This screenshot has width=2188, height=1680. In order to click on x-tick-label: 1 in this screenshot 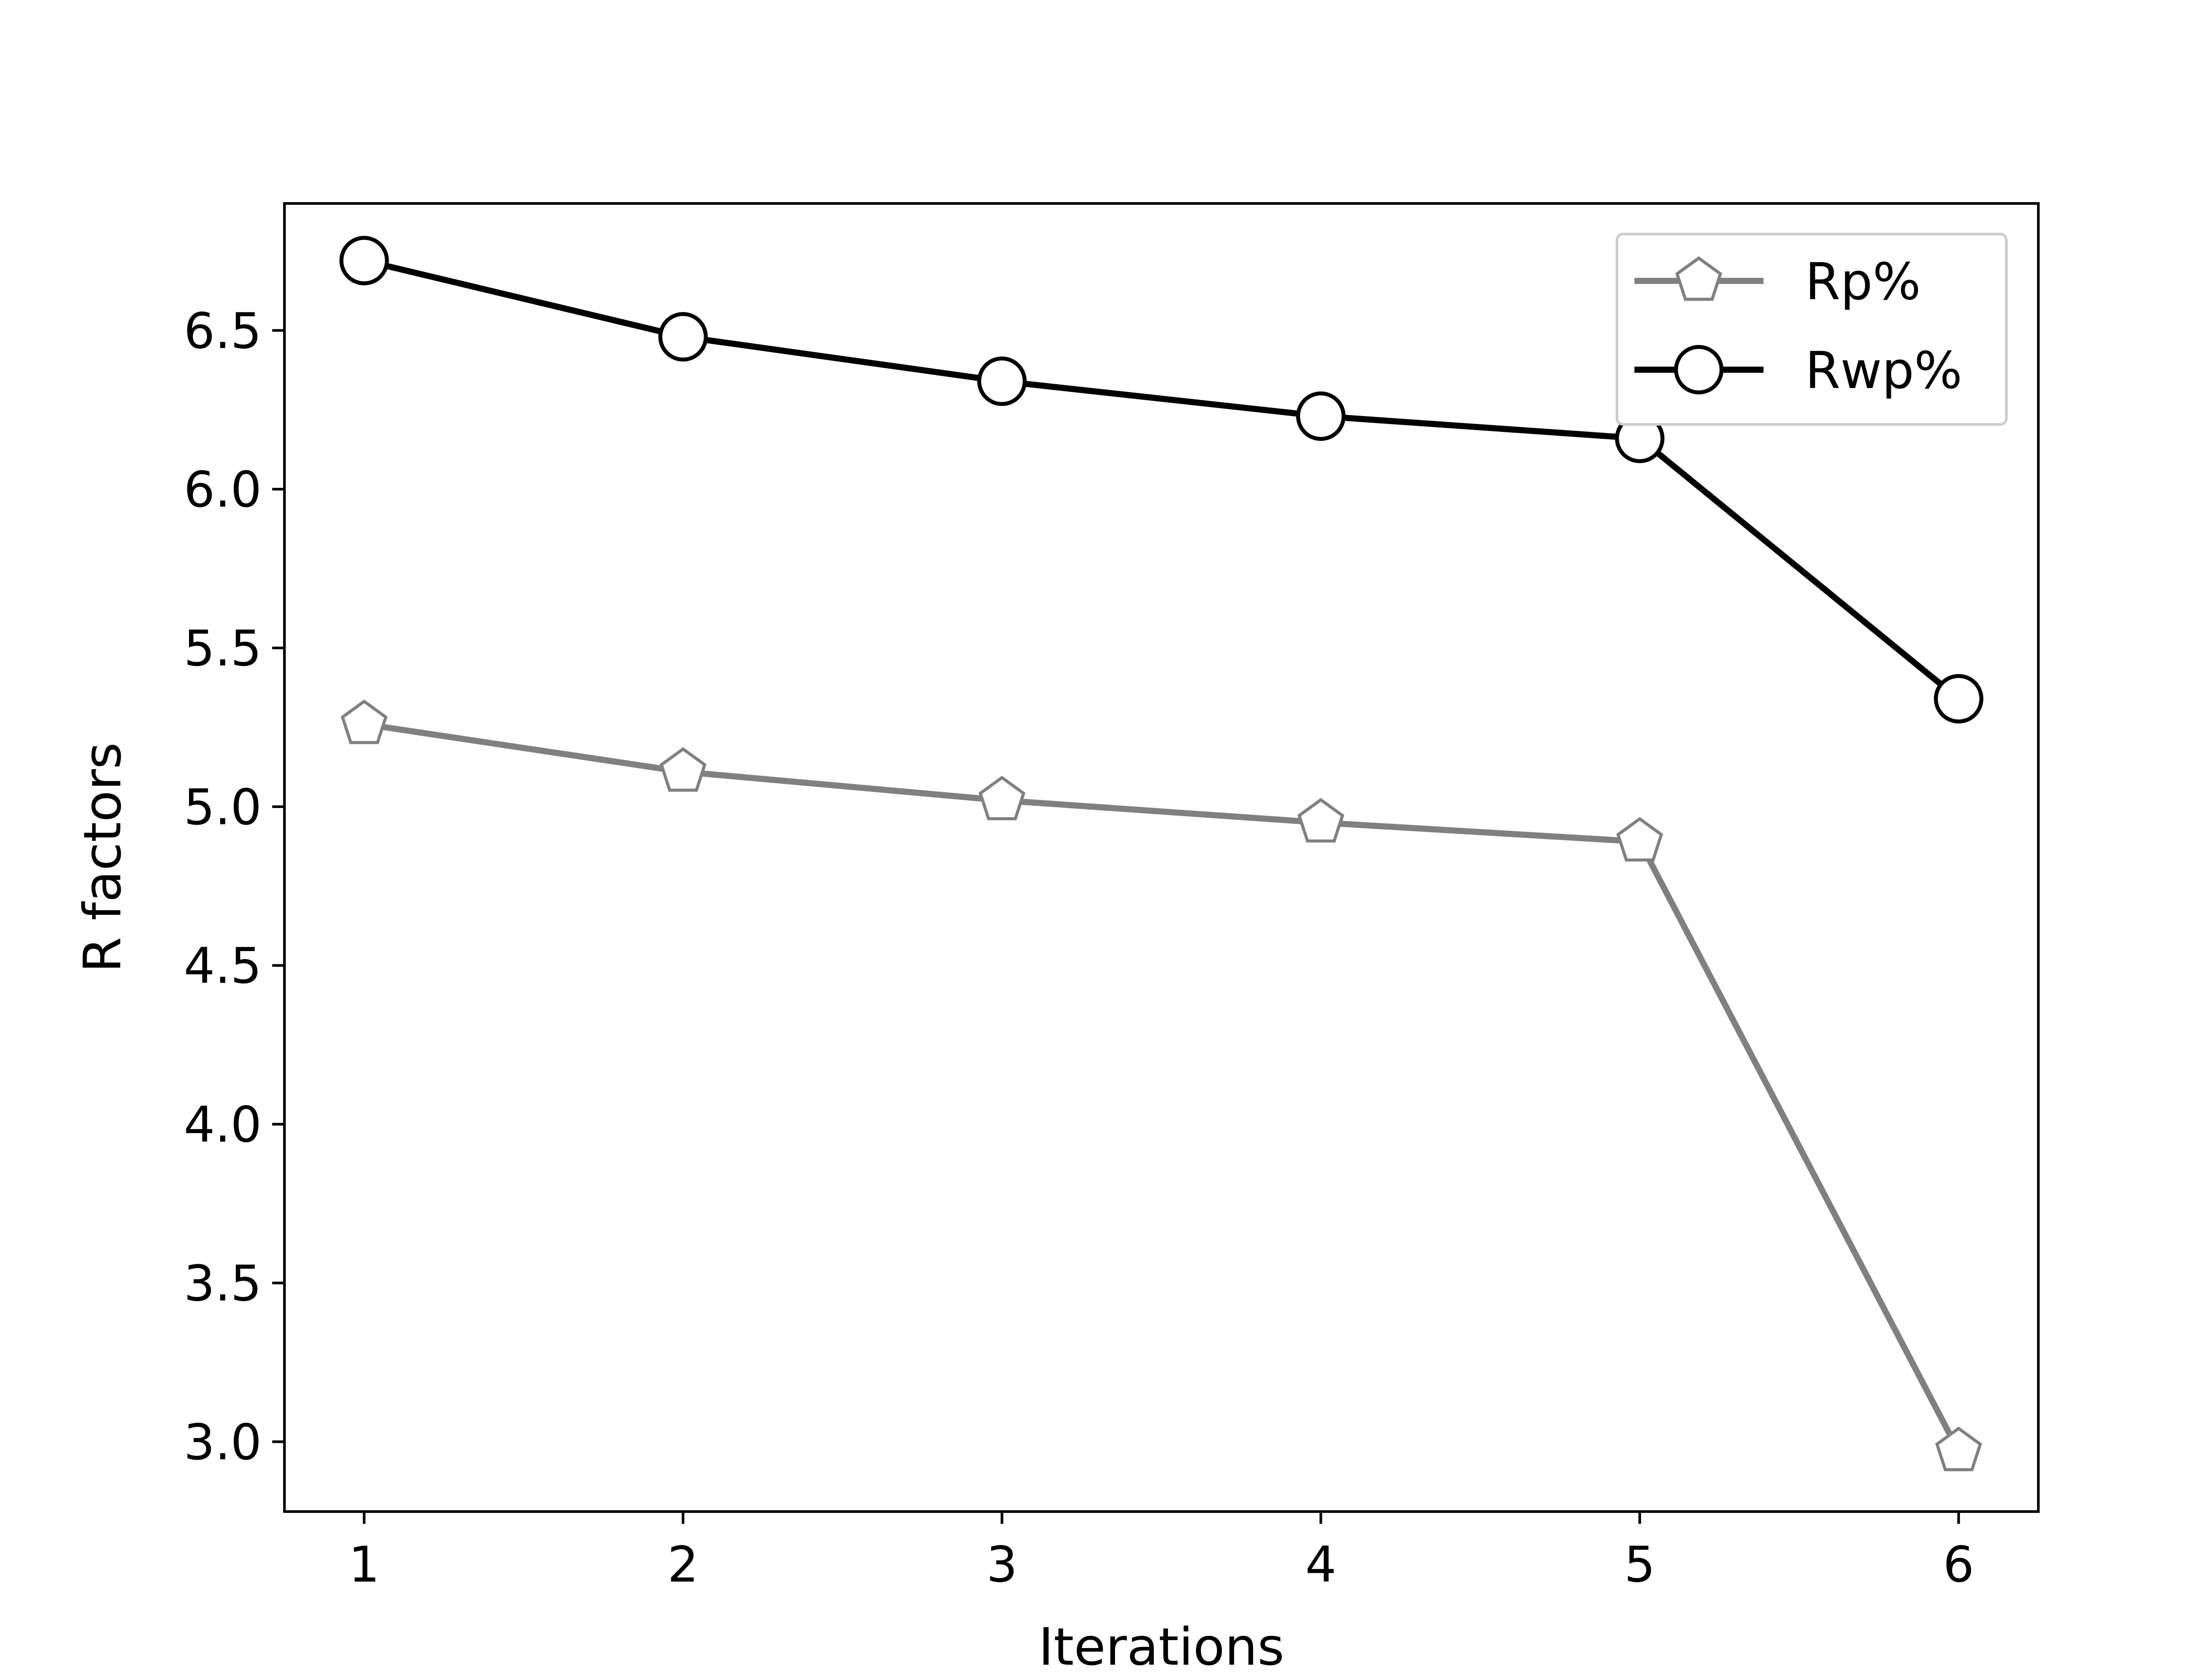, I will do `click(364, 1564)`.